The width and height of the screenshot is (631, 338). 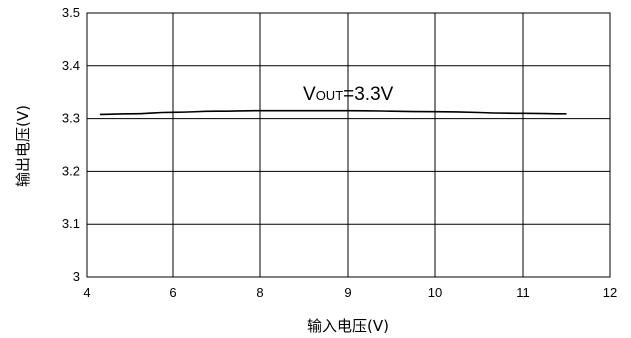 I want to click on x-ticks: 4 6 8 9 10 11 12, so click(x=350, y=292).